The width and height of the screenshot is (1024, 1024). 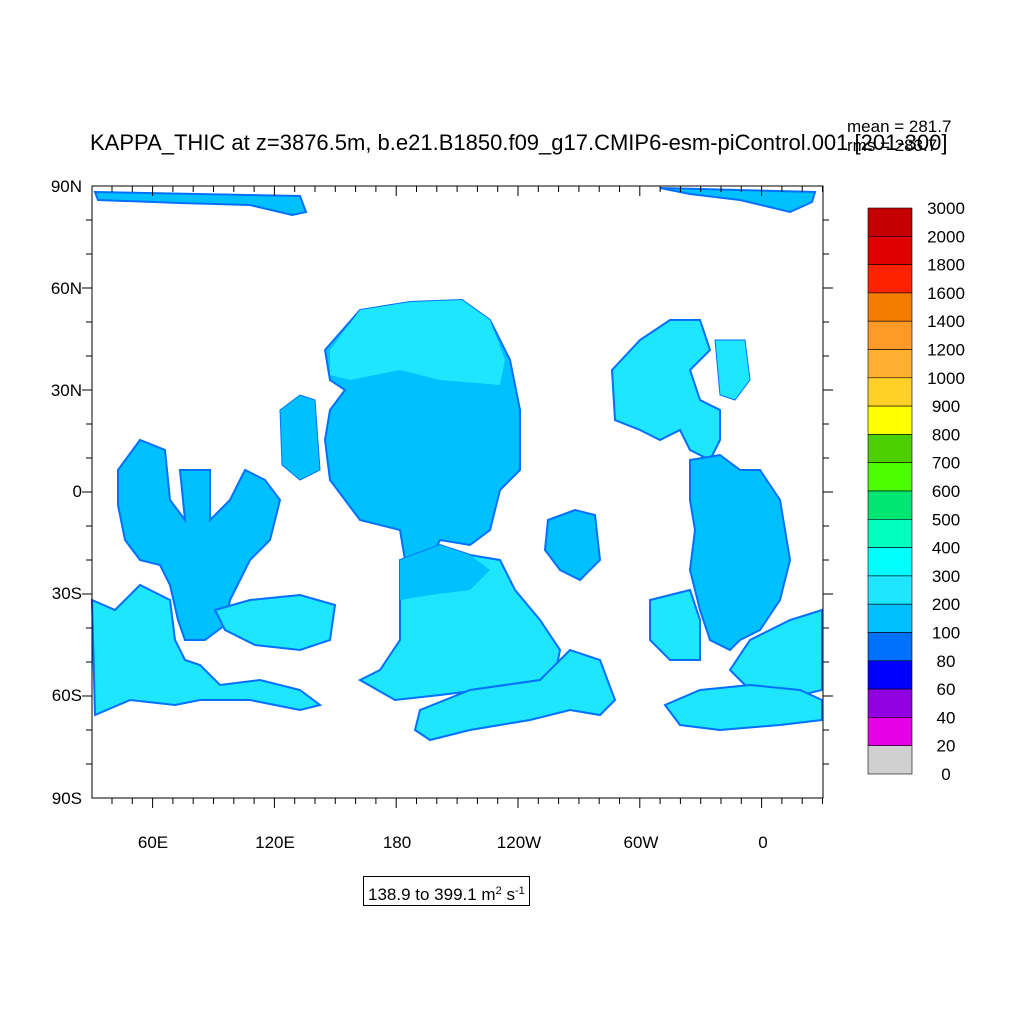 What do you see at coordinates (66, 492) in the screenshot?
I see `y-tick-labels: 90N 60N 30N 0 30S 60S 90S` at bounding box center [66, 492].